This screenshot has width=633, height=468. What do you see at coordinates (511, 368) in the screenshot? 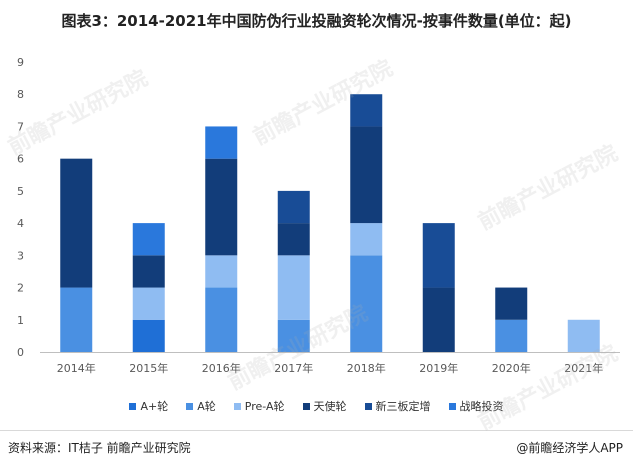
I see `x-tick-label: 2020年` at bounding box center [511, 368].